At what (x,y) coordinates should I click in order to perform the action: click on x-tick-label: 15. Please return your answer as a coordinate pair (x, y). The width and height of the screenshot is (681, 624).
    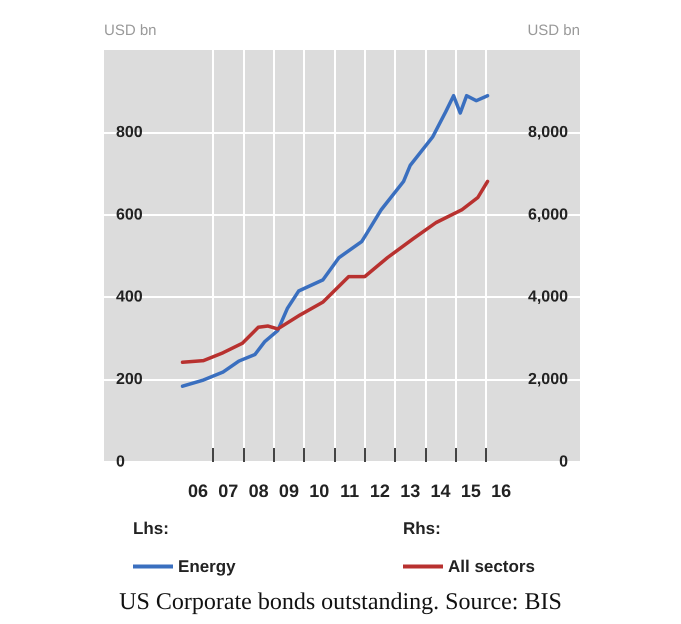
    Looking at the image, I should click on (470, 491).